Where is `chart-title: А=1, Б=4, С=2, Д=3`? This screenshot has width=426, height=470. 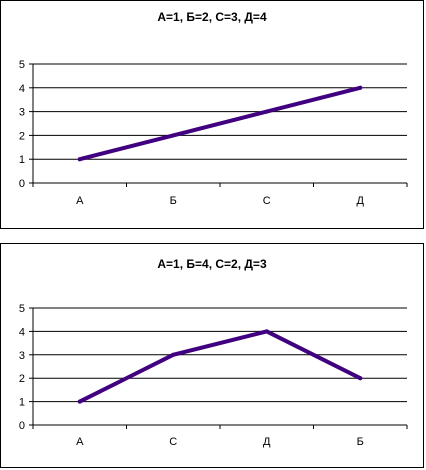 chart-title: А=1, Б=4, С=2, Д=3 is located at coordinates (212, 264).